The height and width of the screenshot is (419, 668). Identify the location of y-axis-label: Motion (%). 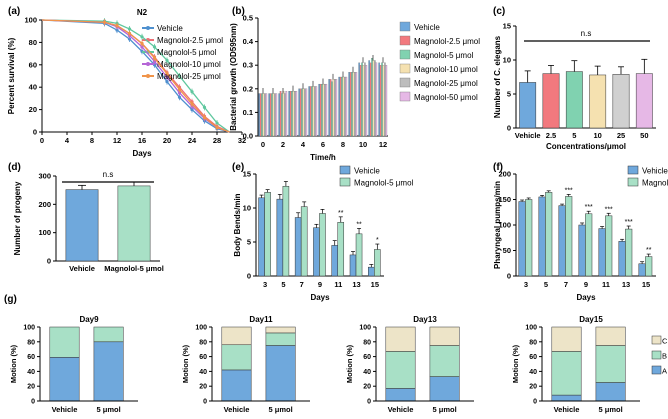
(13, 363).